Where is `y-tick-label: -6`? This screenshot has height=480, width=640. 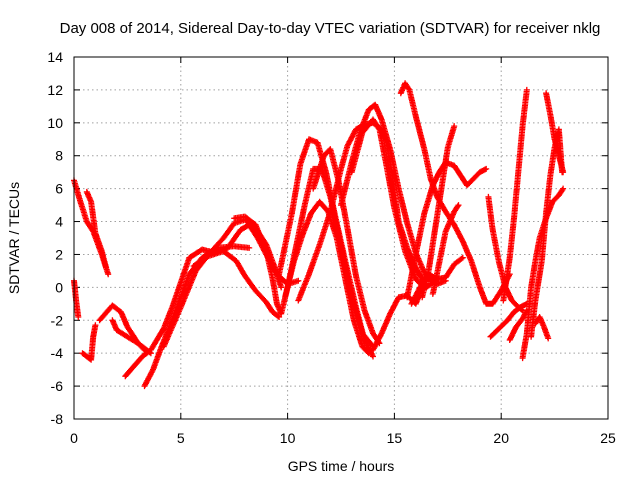 y-tick-label: -6 is located at coordinates (57, 386).